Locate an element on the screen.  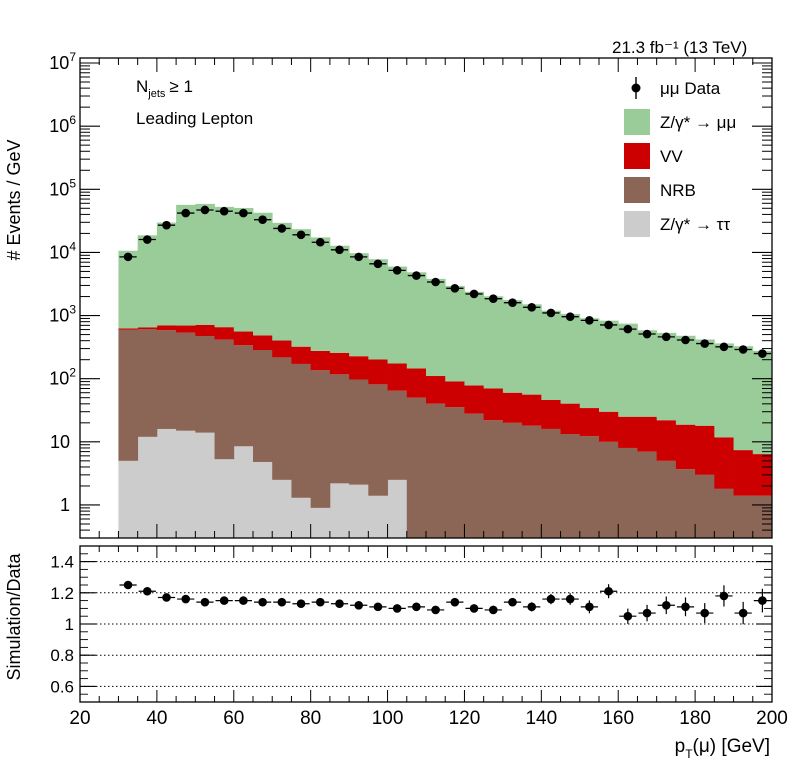
bottom-ylabel: Simulation/Data is located at coordinates (14, 616).